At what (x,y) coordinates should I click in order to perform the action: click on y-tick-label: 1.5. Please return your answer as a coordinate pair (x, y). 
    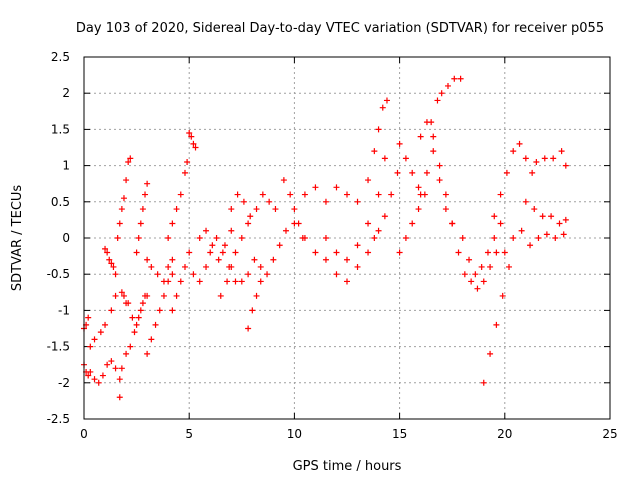
    Looking at the image, I should click on (60, 129).